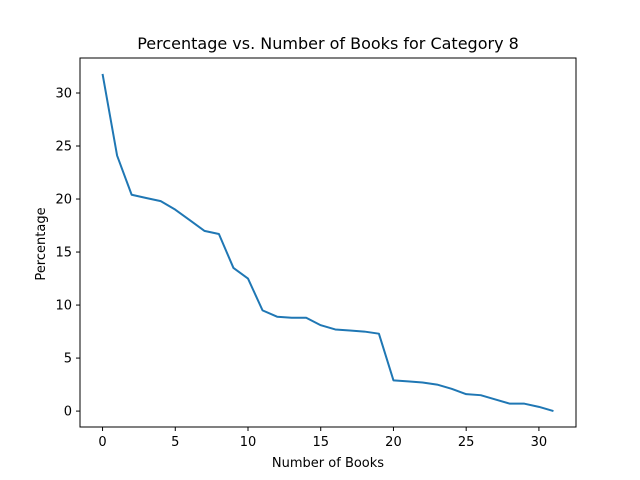 The image size is (640, 480). I want to click on y-axis: 0 5 10 15 20 25 30, so click(67, 253).